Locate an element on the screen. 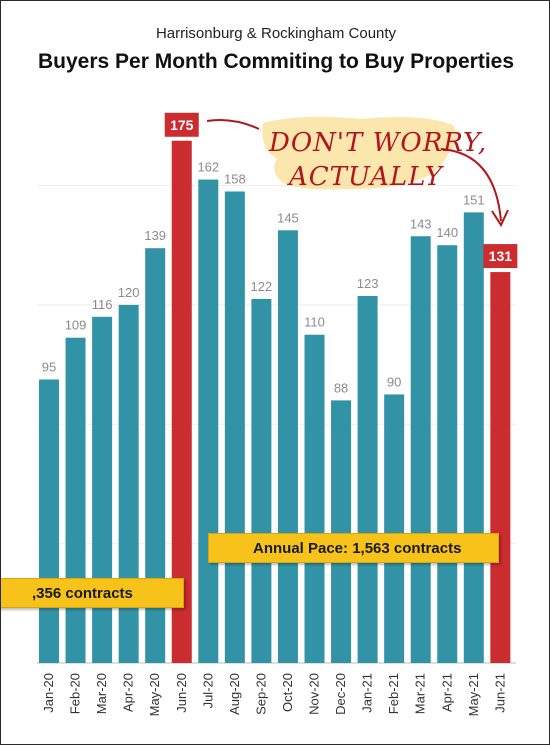 The width and height of the screenshot is (550, 745). x-tick-label-apr-20: Apr-20 is located at coordinates (128, 692).